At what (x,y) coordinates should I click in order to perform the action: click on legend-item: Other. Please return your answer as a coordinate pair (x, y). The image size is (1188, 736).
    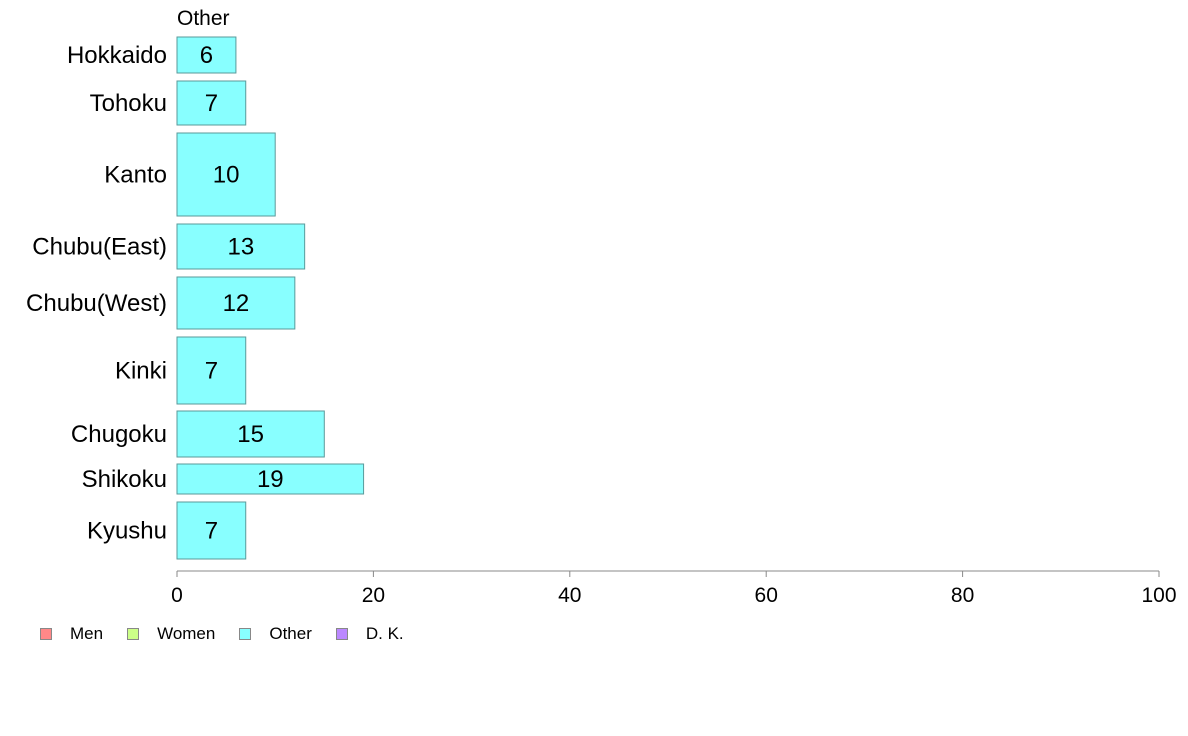
    Looking at the image, I should click on (275, 634).